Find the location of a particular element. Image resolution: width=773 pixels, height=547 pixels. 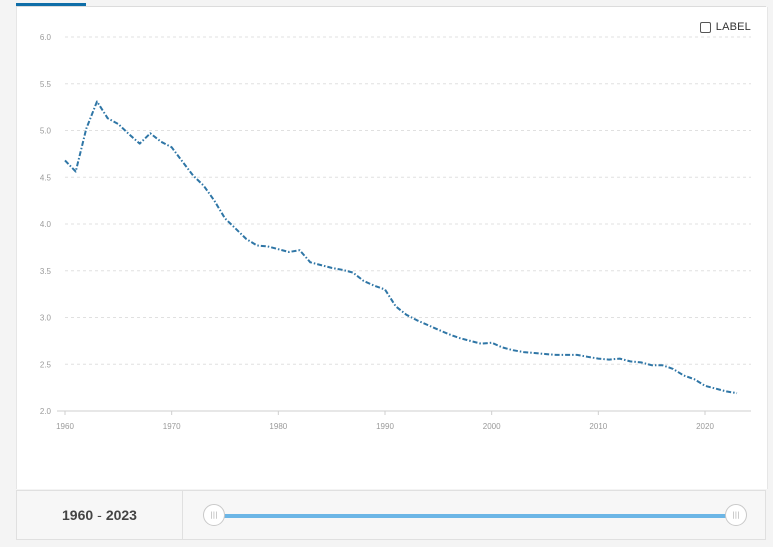

x-tick-label: 1990 is located at coordinates (385, 426).